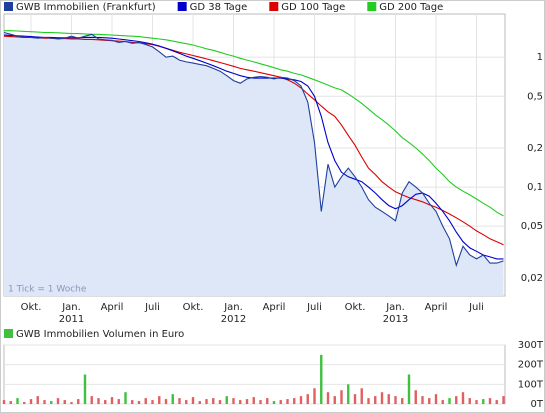 This screenshot has height=413, width=545. What do you see at coordinates (535, 148) in the screenshot?
I see `y-tick-label: 0,2` at bounding box center [535, 148].